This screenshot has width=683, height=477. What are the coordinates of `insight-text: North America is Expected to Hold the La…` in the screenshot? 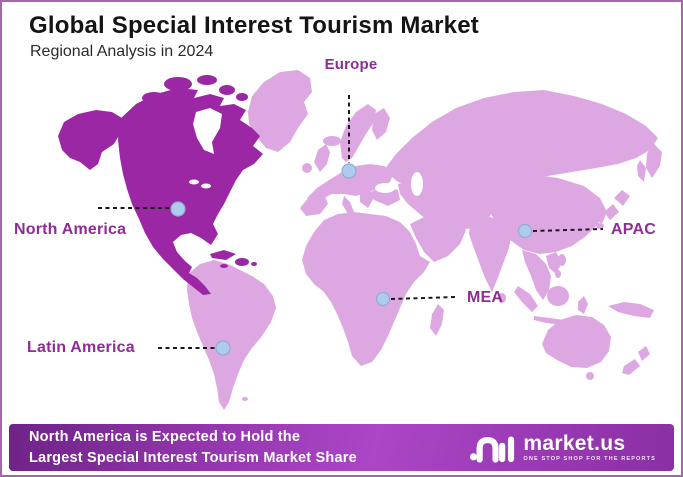 It's located at (193, 447).